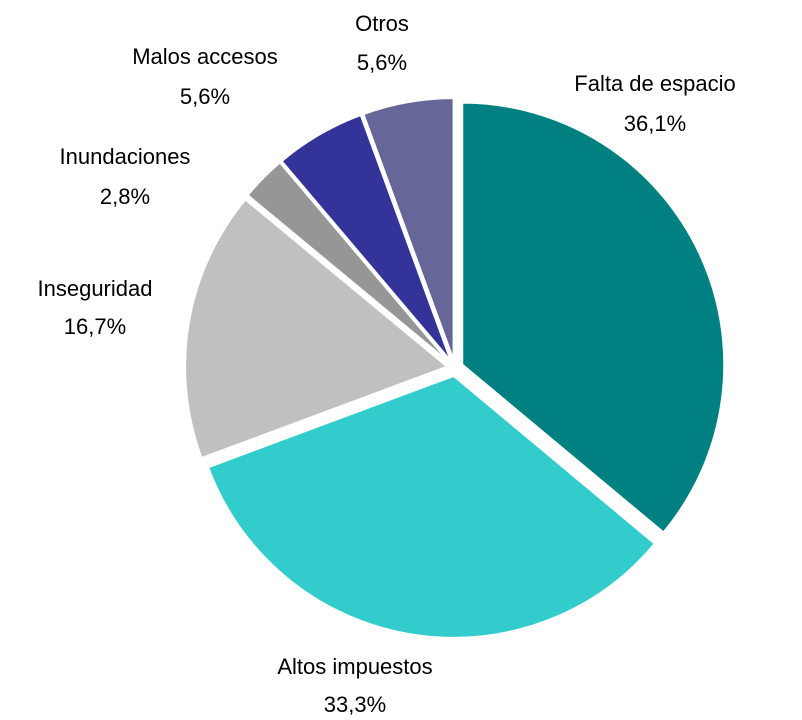  Describe the element at coordinates (125, 196) in the screenshot. I see `slice-value-label: 2,8%` at that location.